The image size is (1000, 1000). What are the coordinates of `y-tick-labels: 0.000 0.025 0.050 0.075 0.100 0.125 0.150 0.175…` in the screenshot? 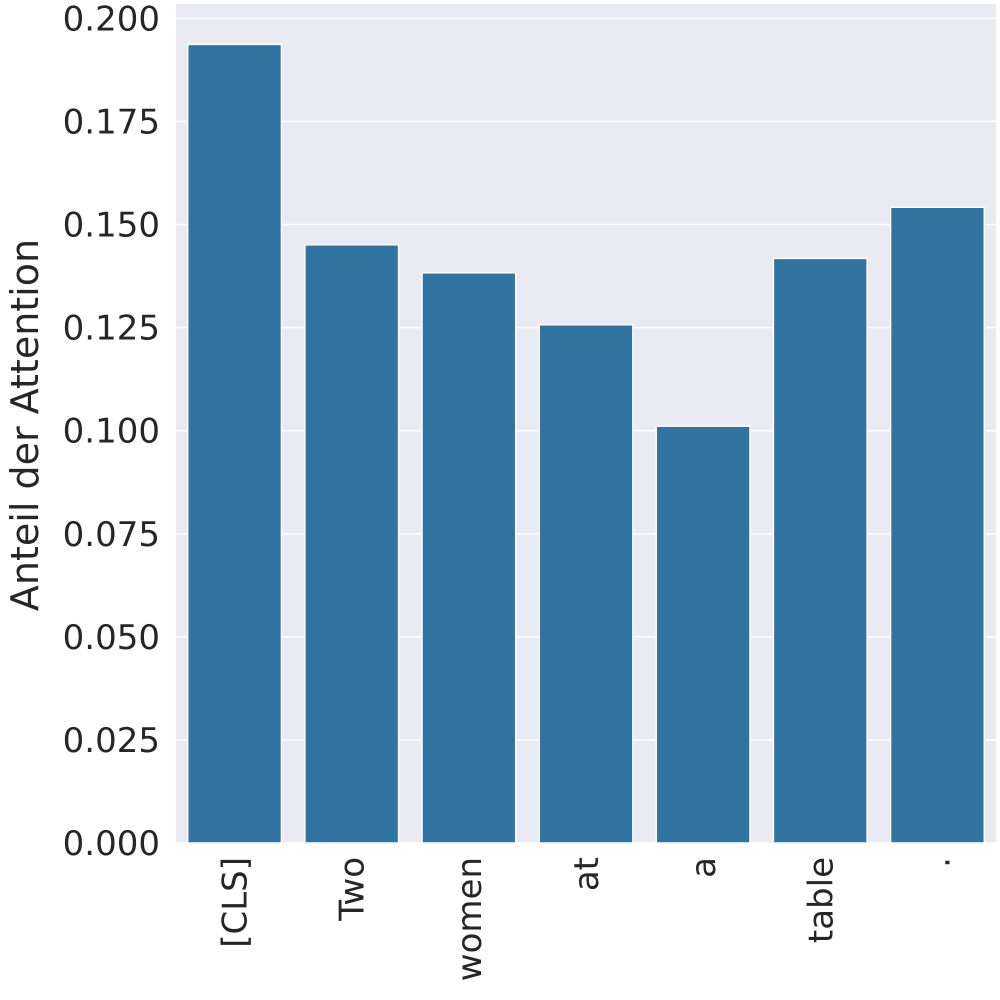 It's located at (111, 432).